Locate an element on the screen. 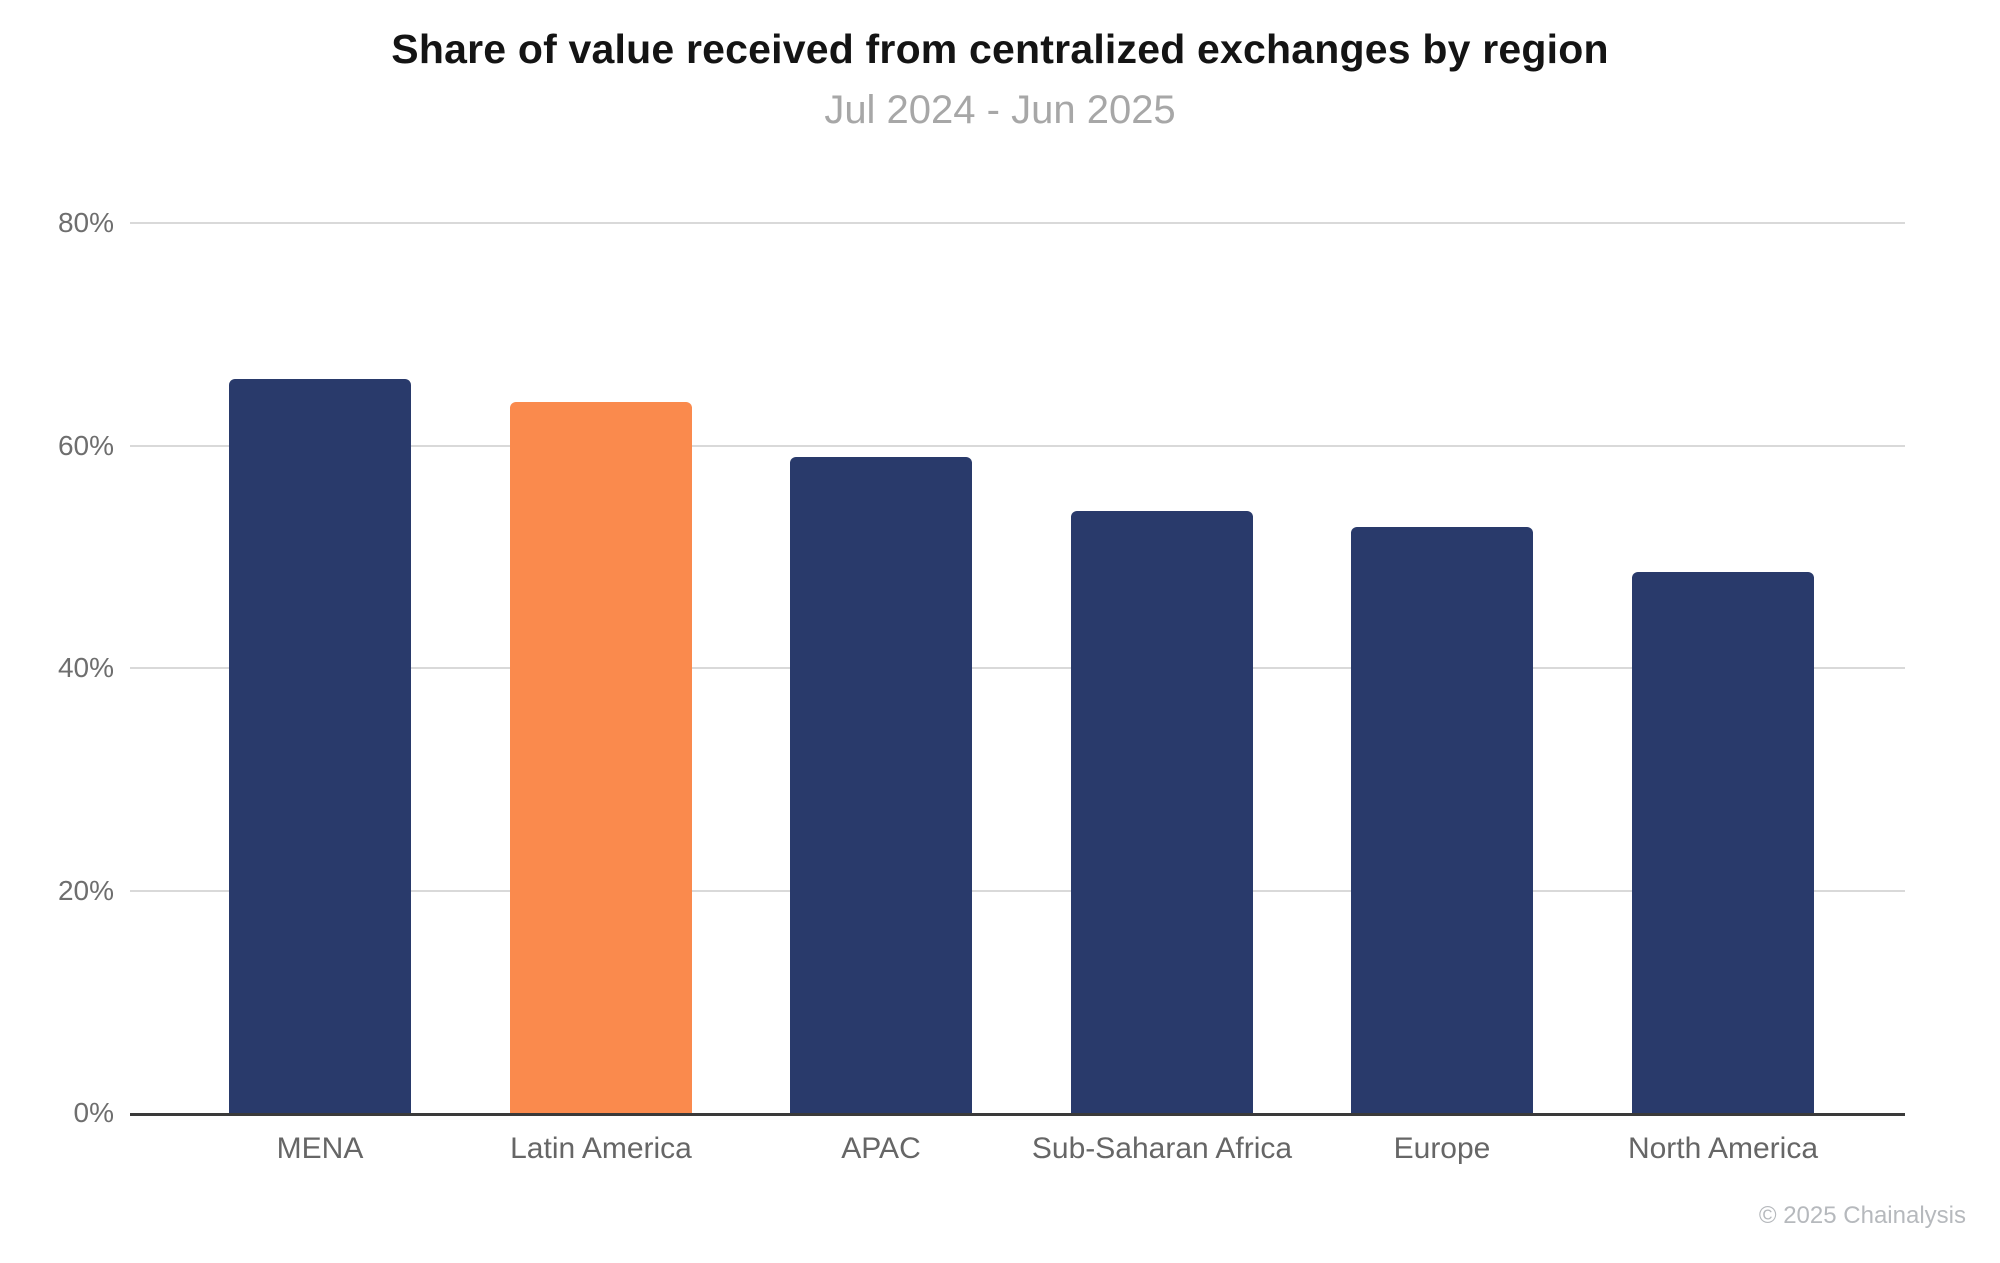 The image size is (2000, 1263). y-tick-label-80: 80% is located at coordinates (85, 222).